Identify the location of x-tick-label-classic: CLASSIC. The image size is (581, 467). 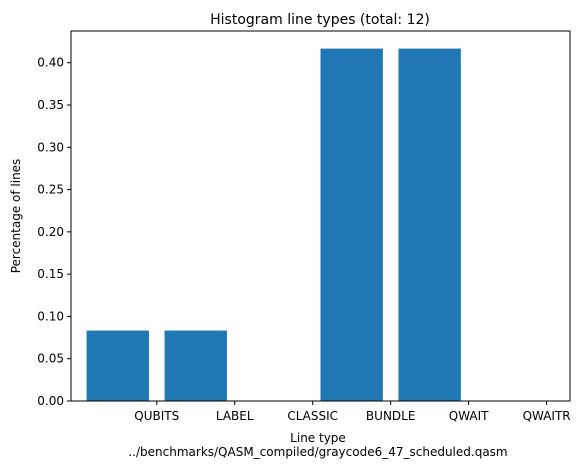
(312, 416).